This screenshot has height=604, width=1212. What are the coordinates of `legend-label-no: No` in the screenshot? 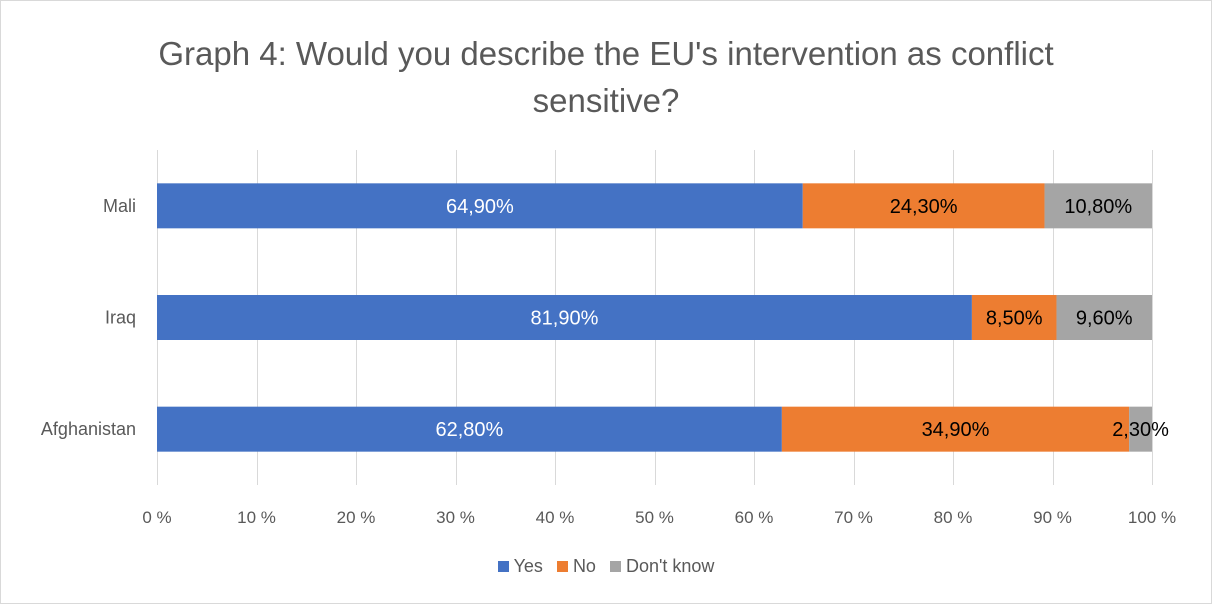 It's located at (584, 566).